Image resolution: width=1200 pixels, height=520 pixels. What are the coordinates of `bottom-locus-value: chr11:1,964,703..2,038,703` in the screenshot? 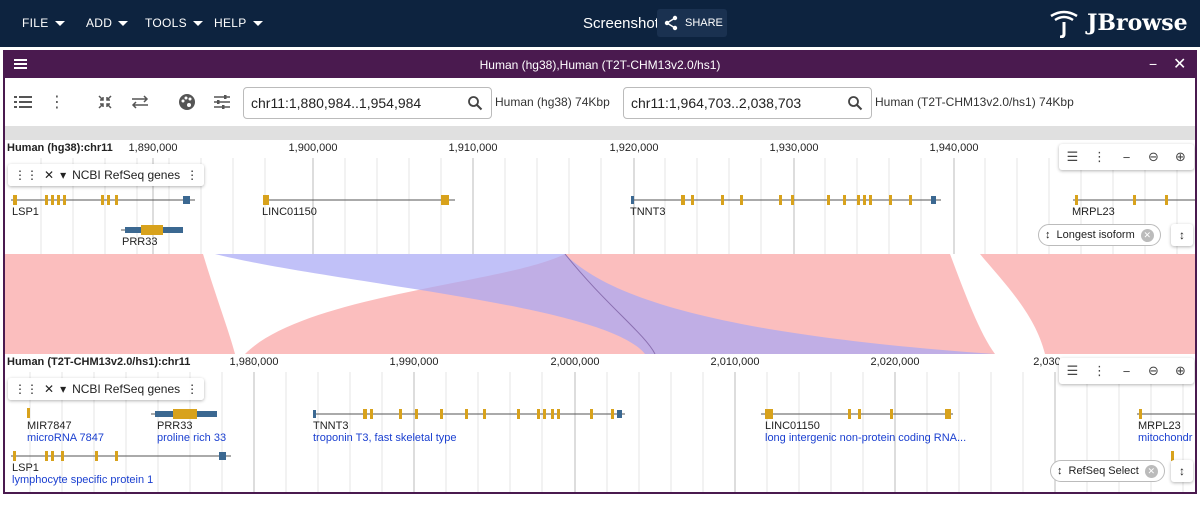 It's located at (716, 103).